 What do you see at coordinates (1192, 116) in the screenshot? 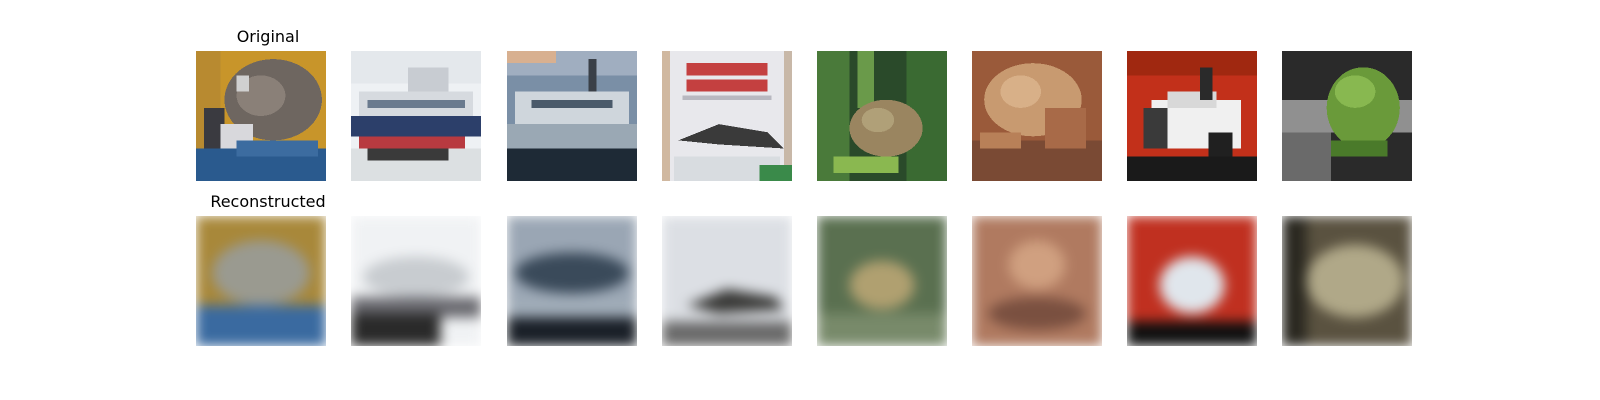
I see `original-image-car` at bounding box center [1192, 116].